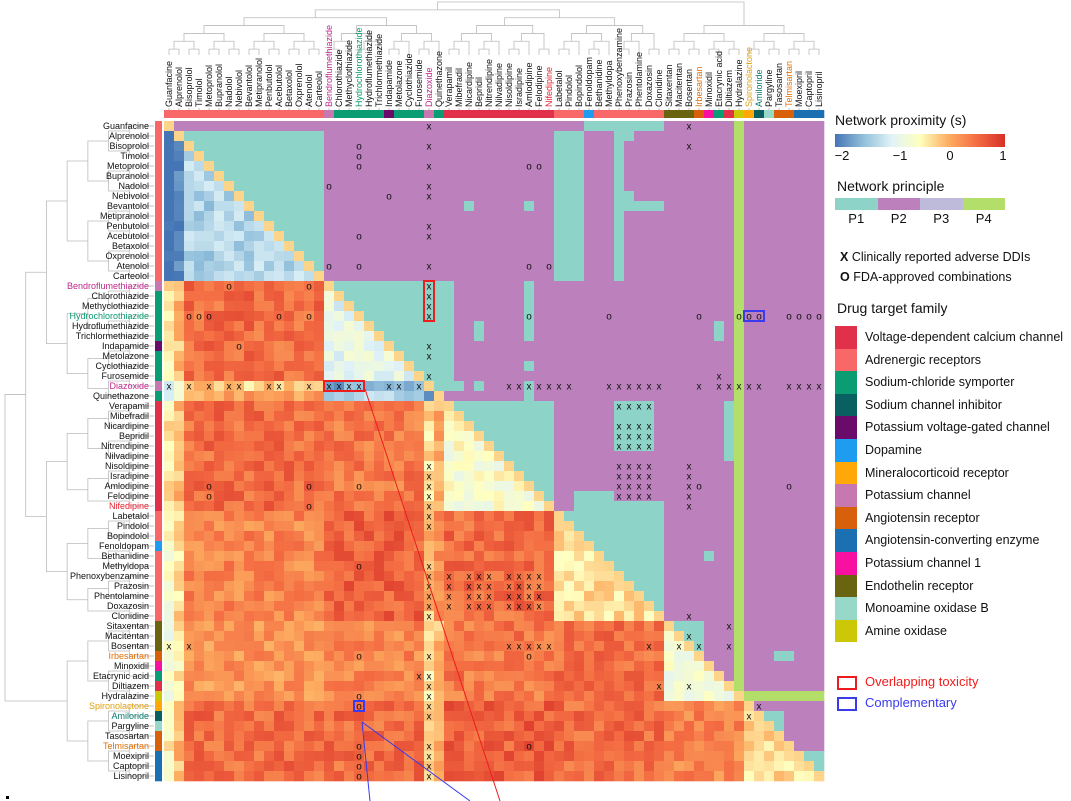 Image resolution: width=1071 pixels, height=801 pixels. I want to click on row-family-bar, so click(158, 776).